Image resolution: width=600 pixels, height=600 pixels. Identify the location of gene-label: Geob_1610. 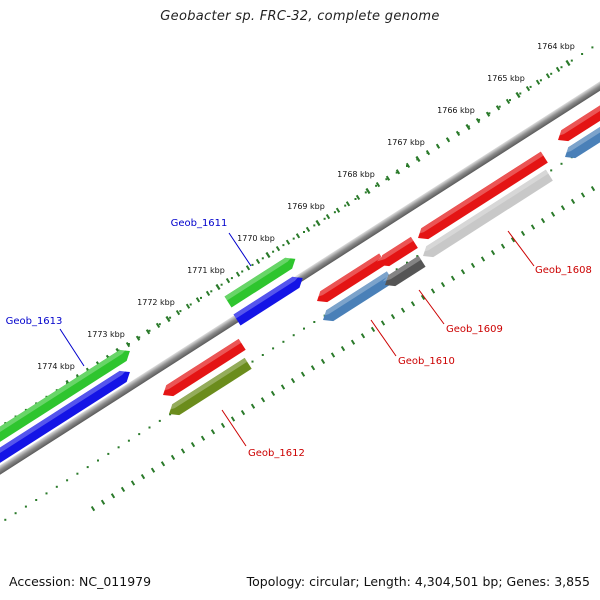
(426, 361).